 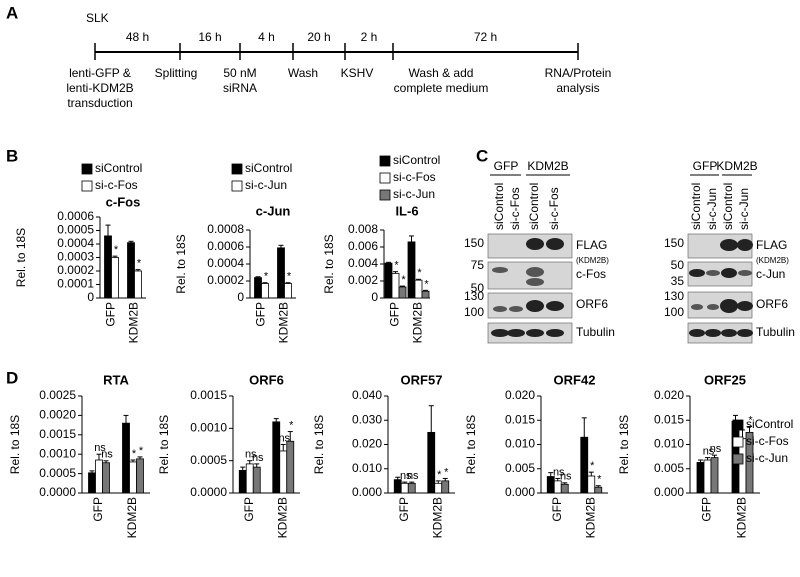 I want to click on duration: 20 h, so click(x=318, y=37).